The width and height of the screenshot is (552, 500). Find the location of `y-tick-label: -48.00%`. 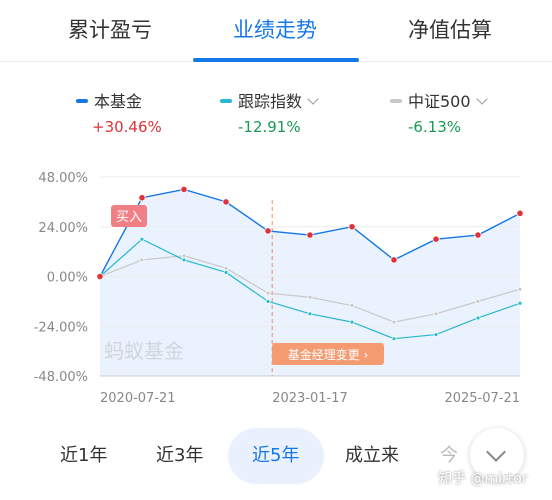

y-tick-label: -48.00% is located at coordinates (61, 377).